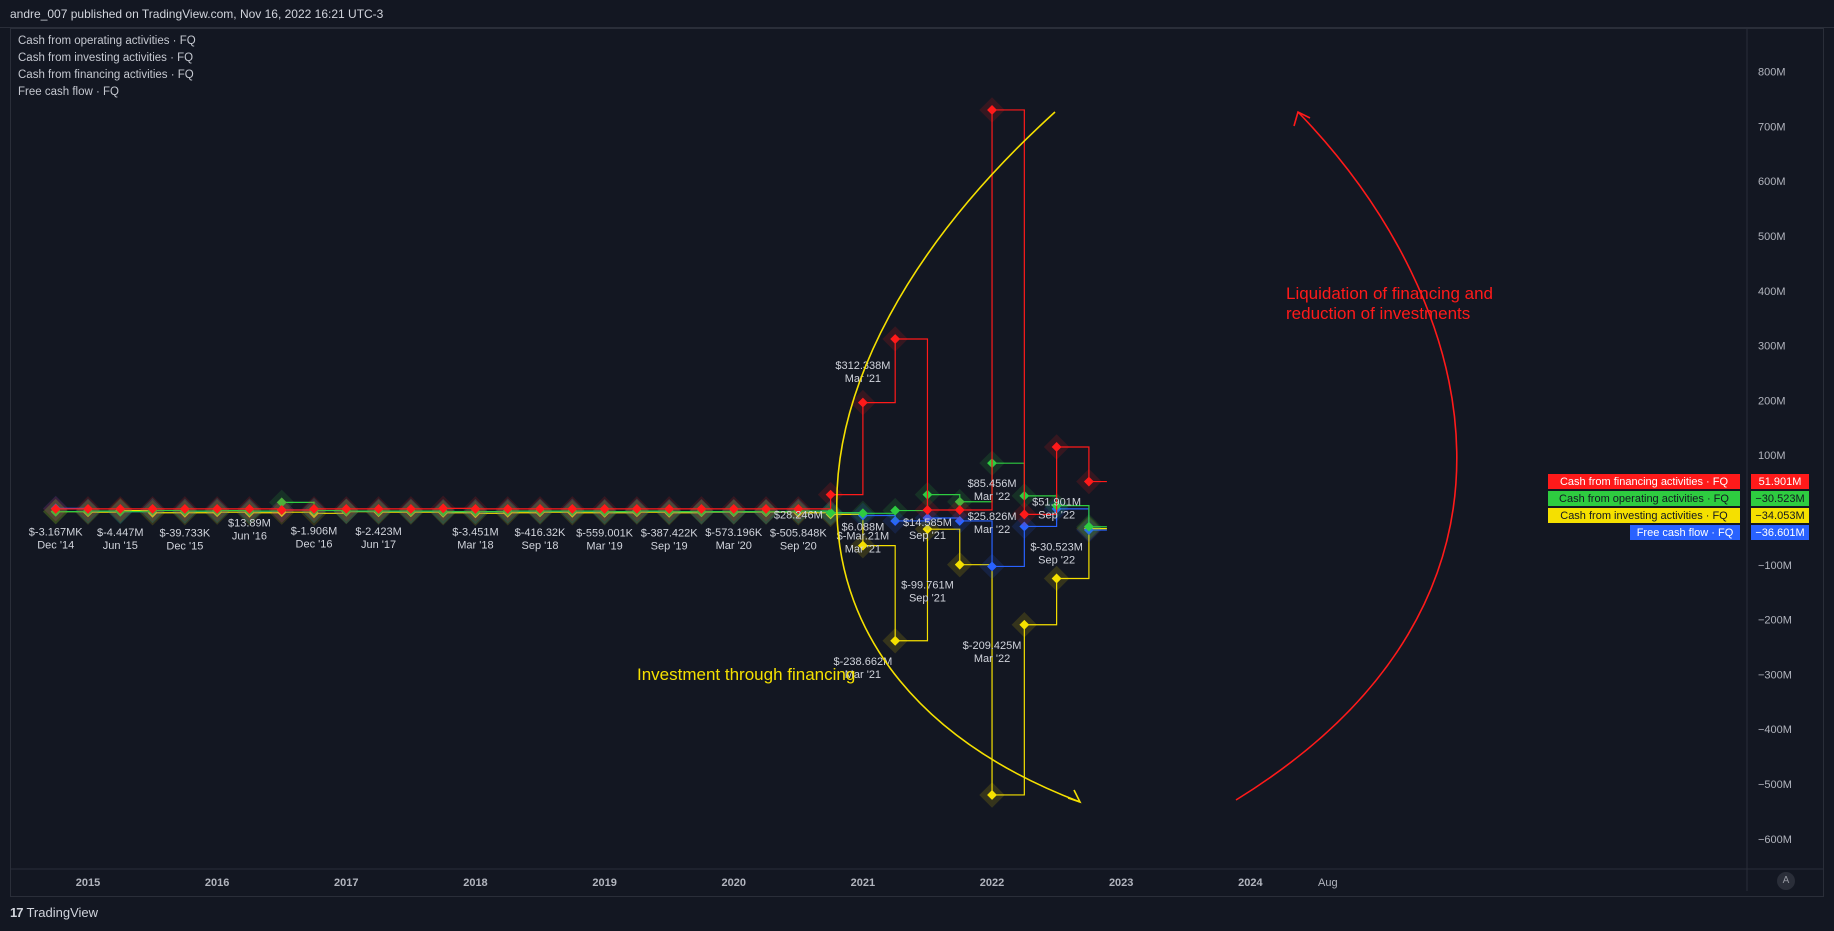 The width and height of the screenshot is (1834, 931). I want to click on series-badge-fcf, so click(1685, 532).